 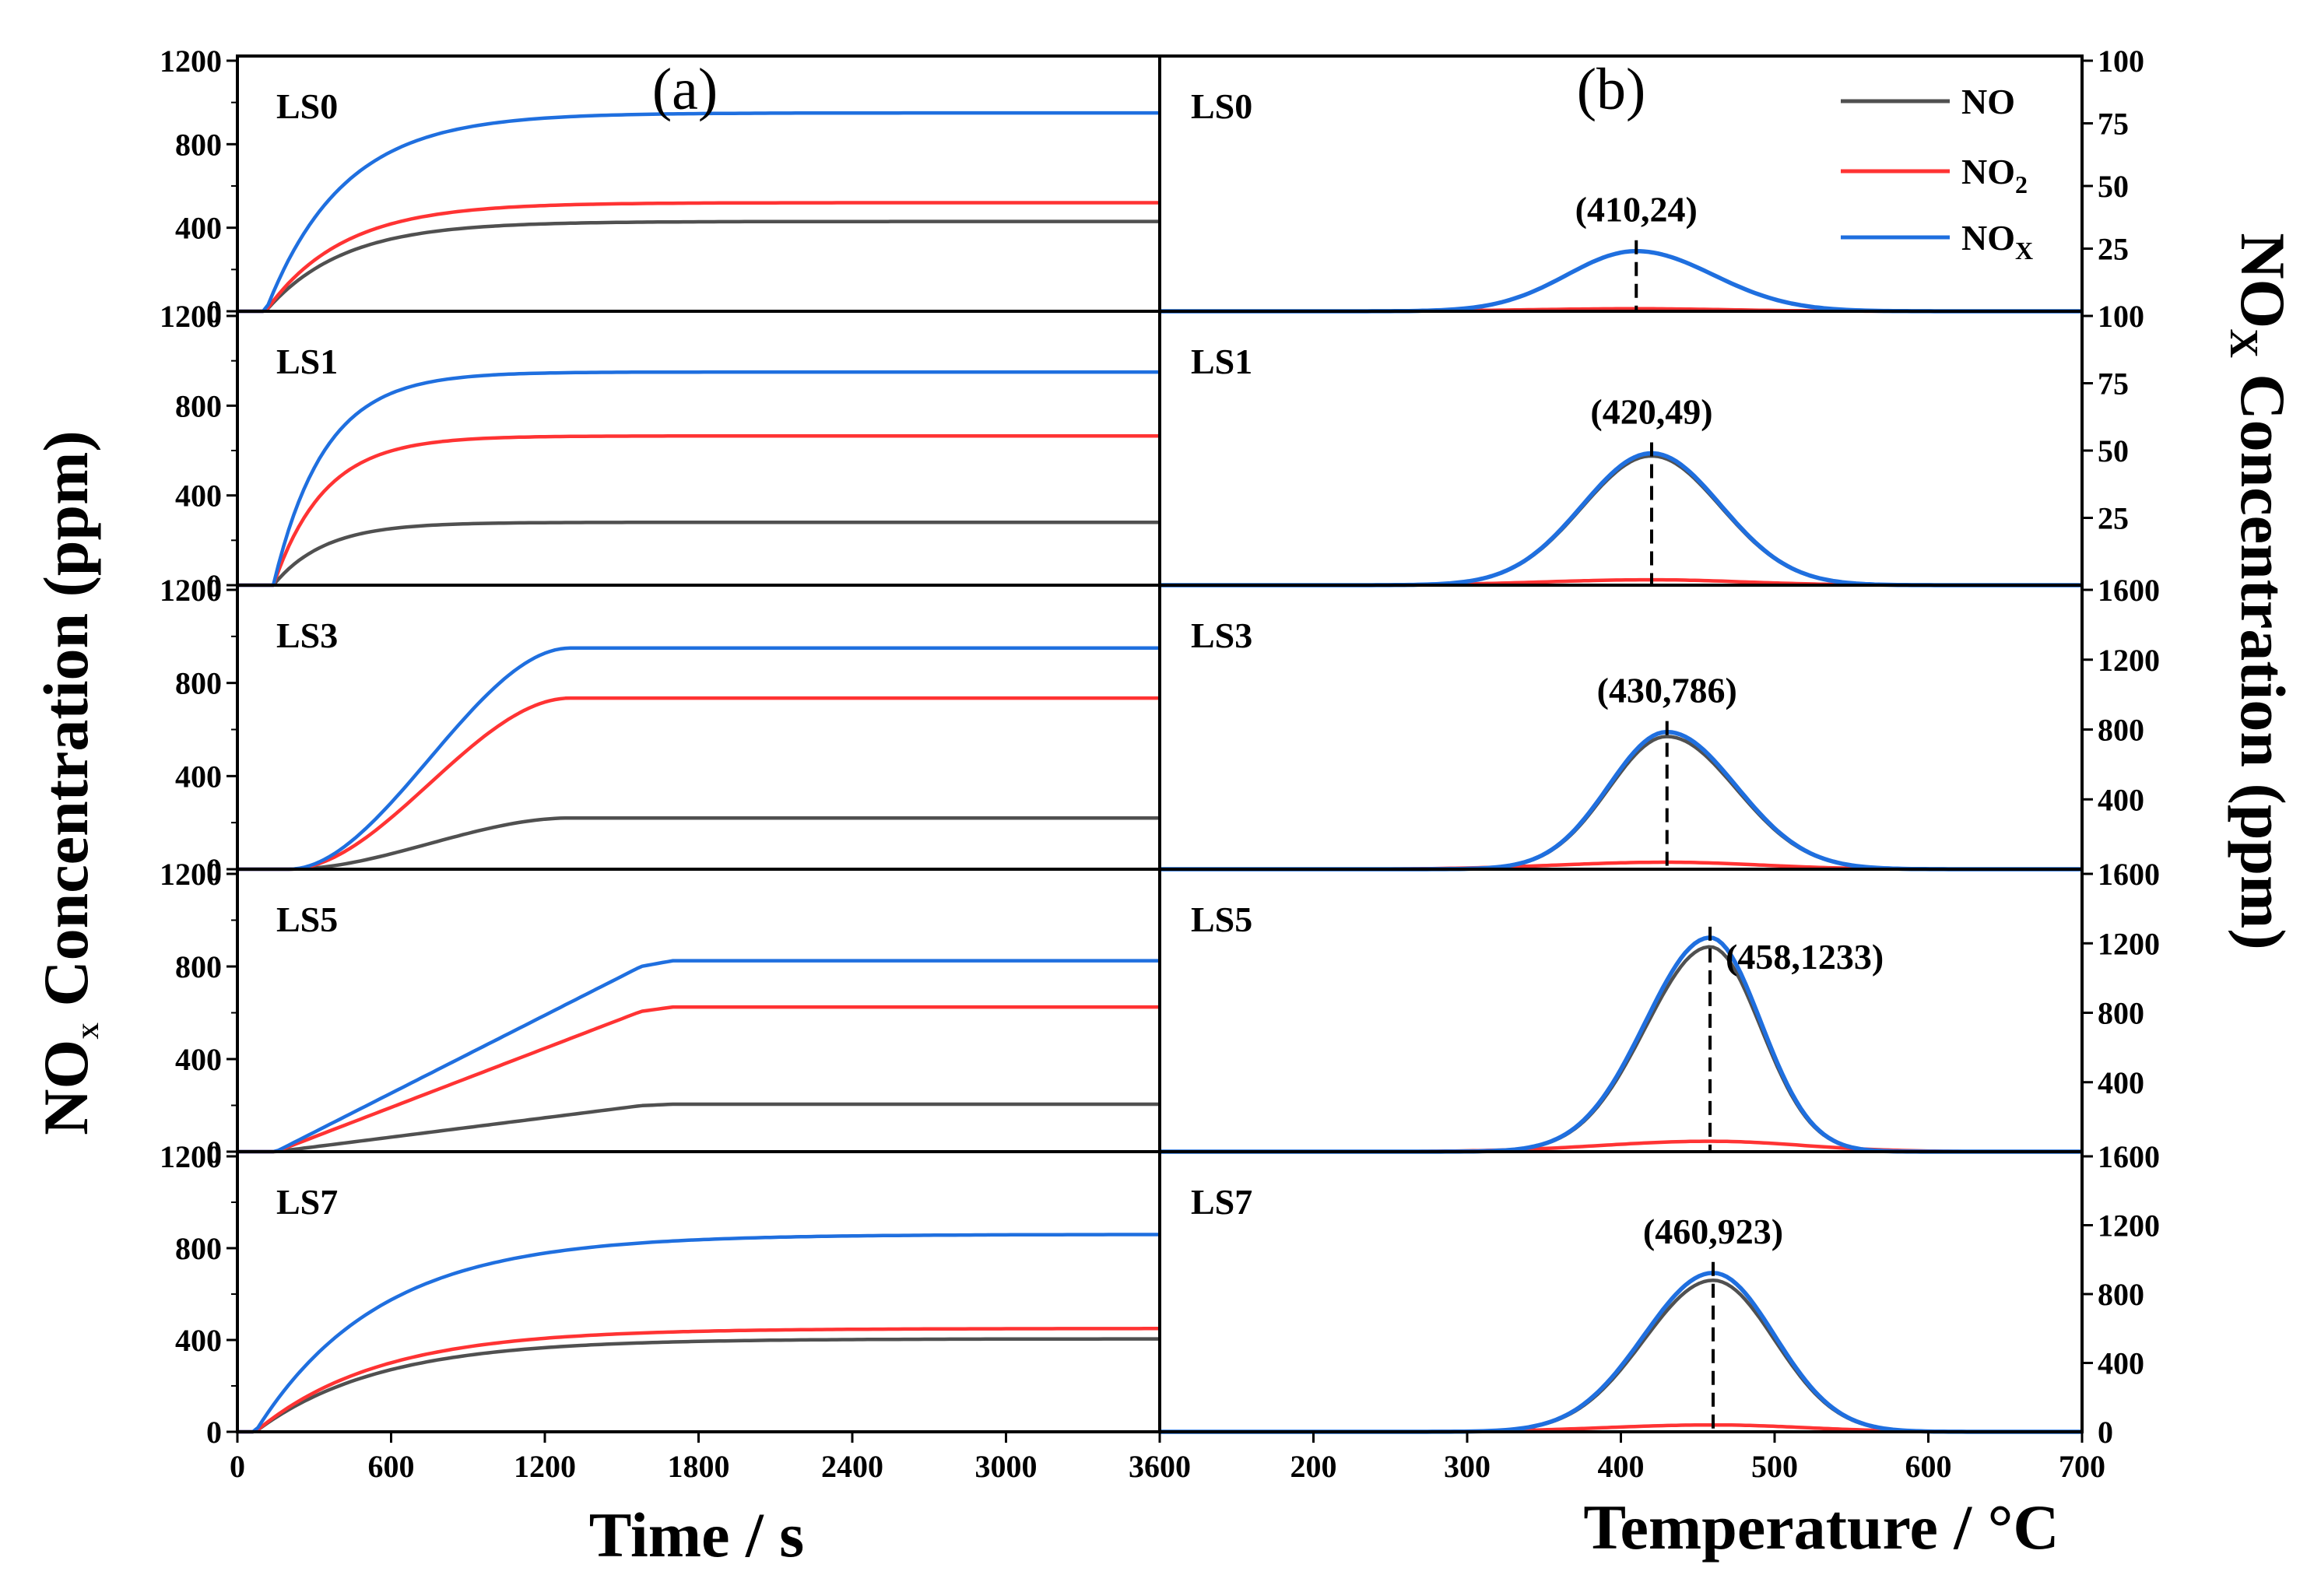 What do you see at coordinates (1713, 1232) in the screenshot?
I see `peak-label-ls7: (460,923)` at bounding box center [1713, 1232].